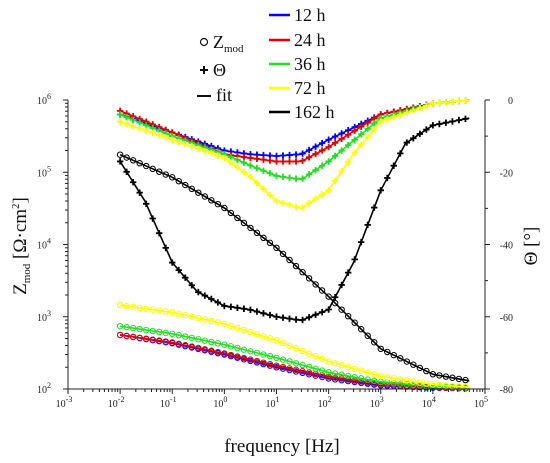  What do you see at coordinates (44, 99) in the screenshot?
I see `y-left-tick-label: 10⁶` at bounding box center [44, 99].